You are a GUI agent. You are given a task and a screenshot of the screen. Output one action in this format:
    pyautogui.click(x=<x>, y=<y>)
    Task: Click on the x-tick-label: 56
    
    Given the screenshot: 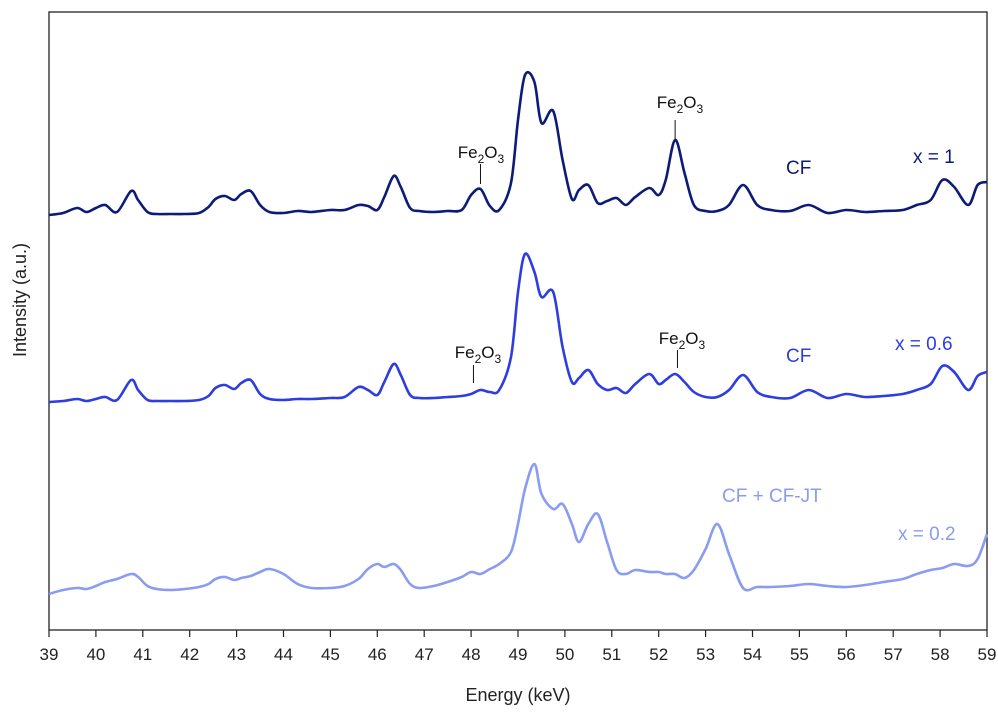 What is the action you would take?
    pyautogui.click(x=846, y=654)
    